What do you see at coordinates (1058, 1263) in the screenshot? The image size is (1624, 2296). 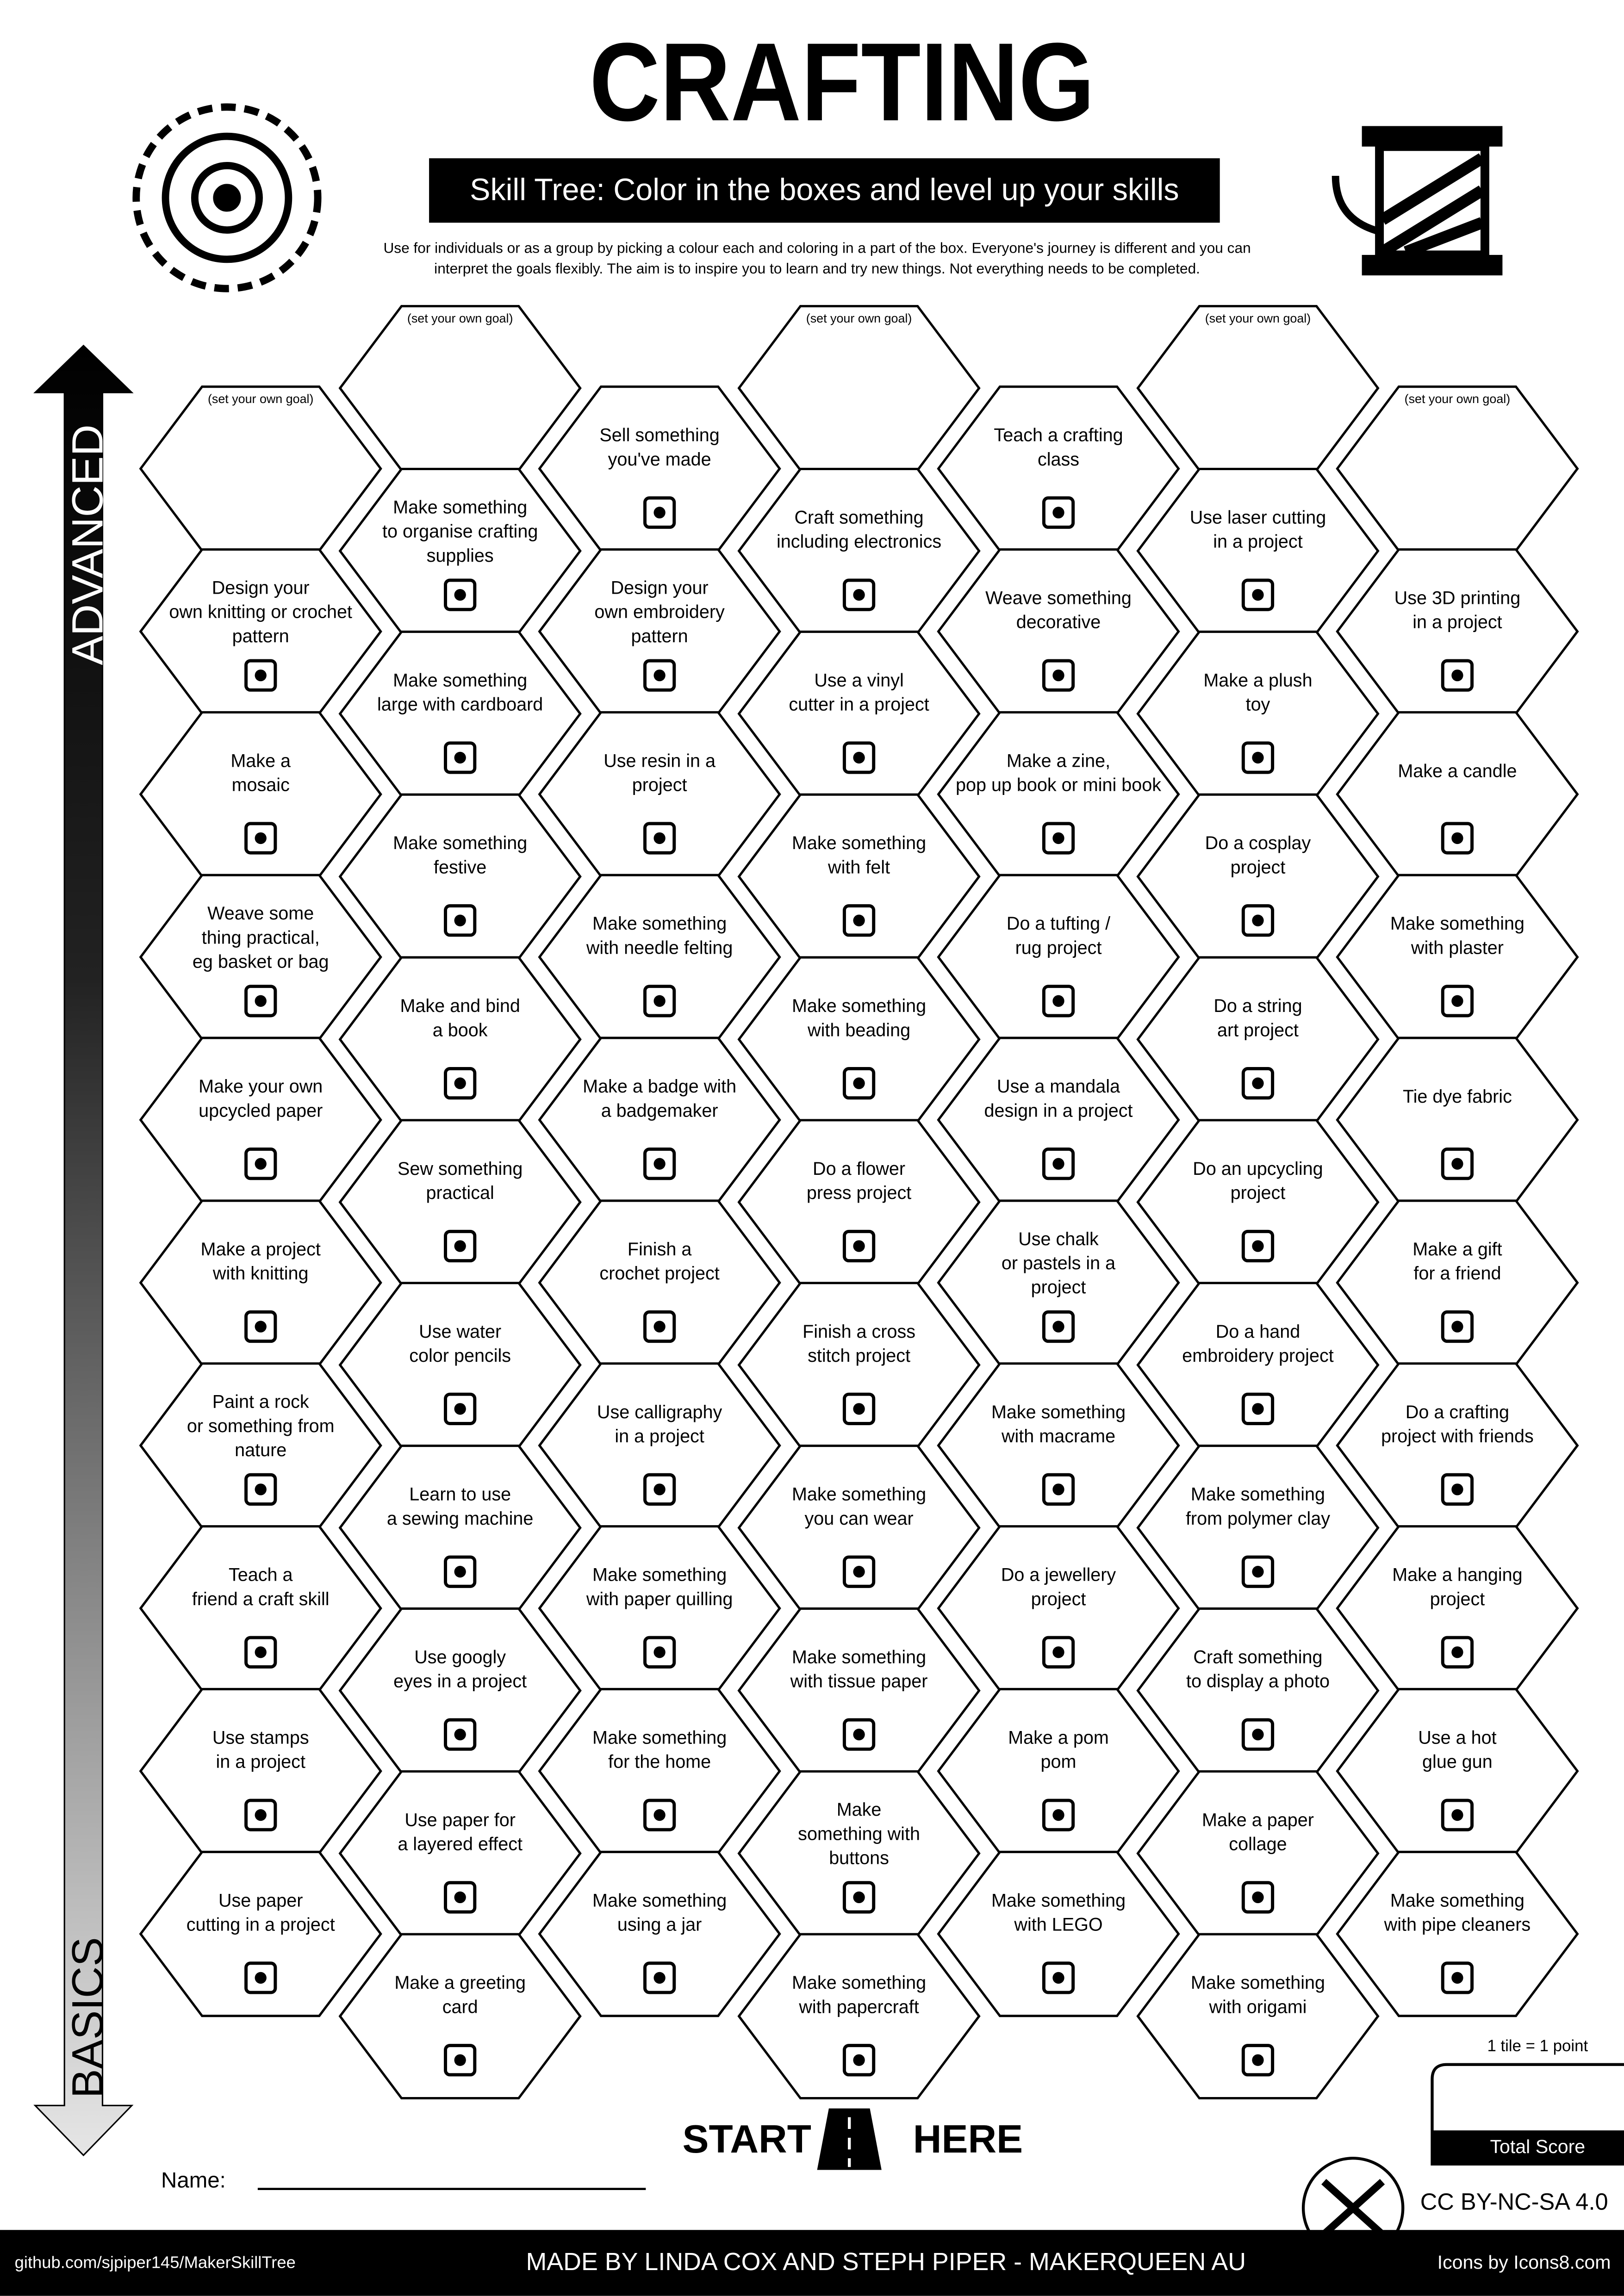 I see `skill-label: or pastels in a` at bounding box center [1058, 1263].